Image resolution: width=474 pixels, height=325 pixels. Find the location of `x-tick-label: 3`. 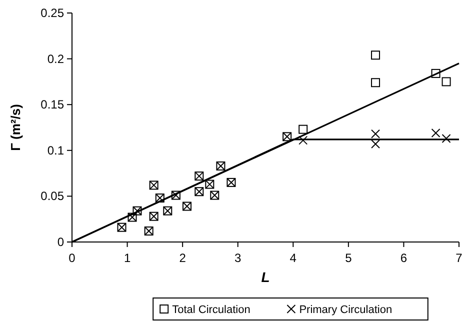

x-tick-label: 3 is located at coordinates (238, 258).